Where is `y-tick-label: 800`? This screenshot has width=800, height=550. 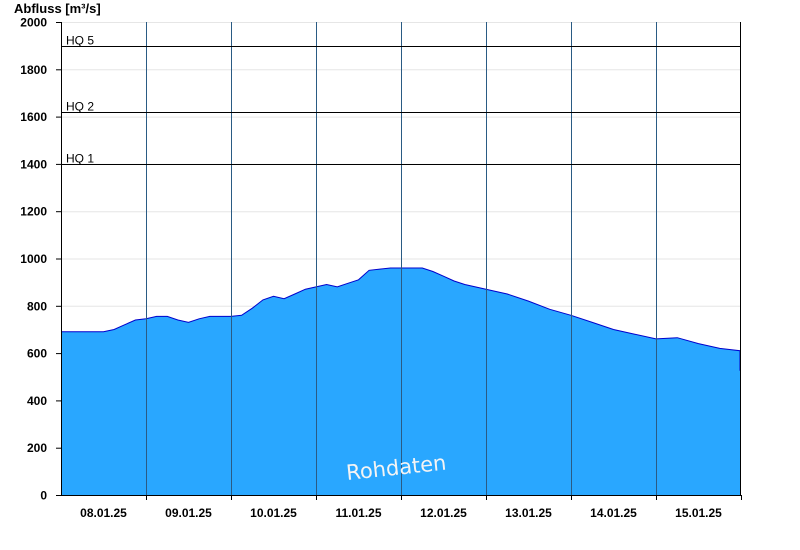 y-tick-label: 800 is located at coordinates (37, 306).